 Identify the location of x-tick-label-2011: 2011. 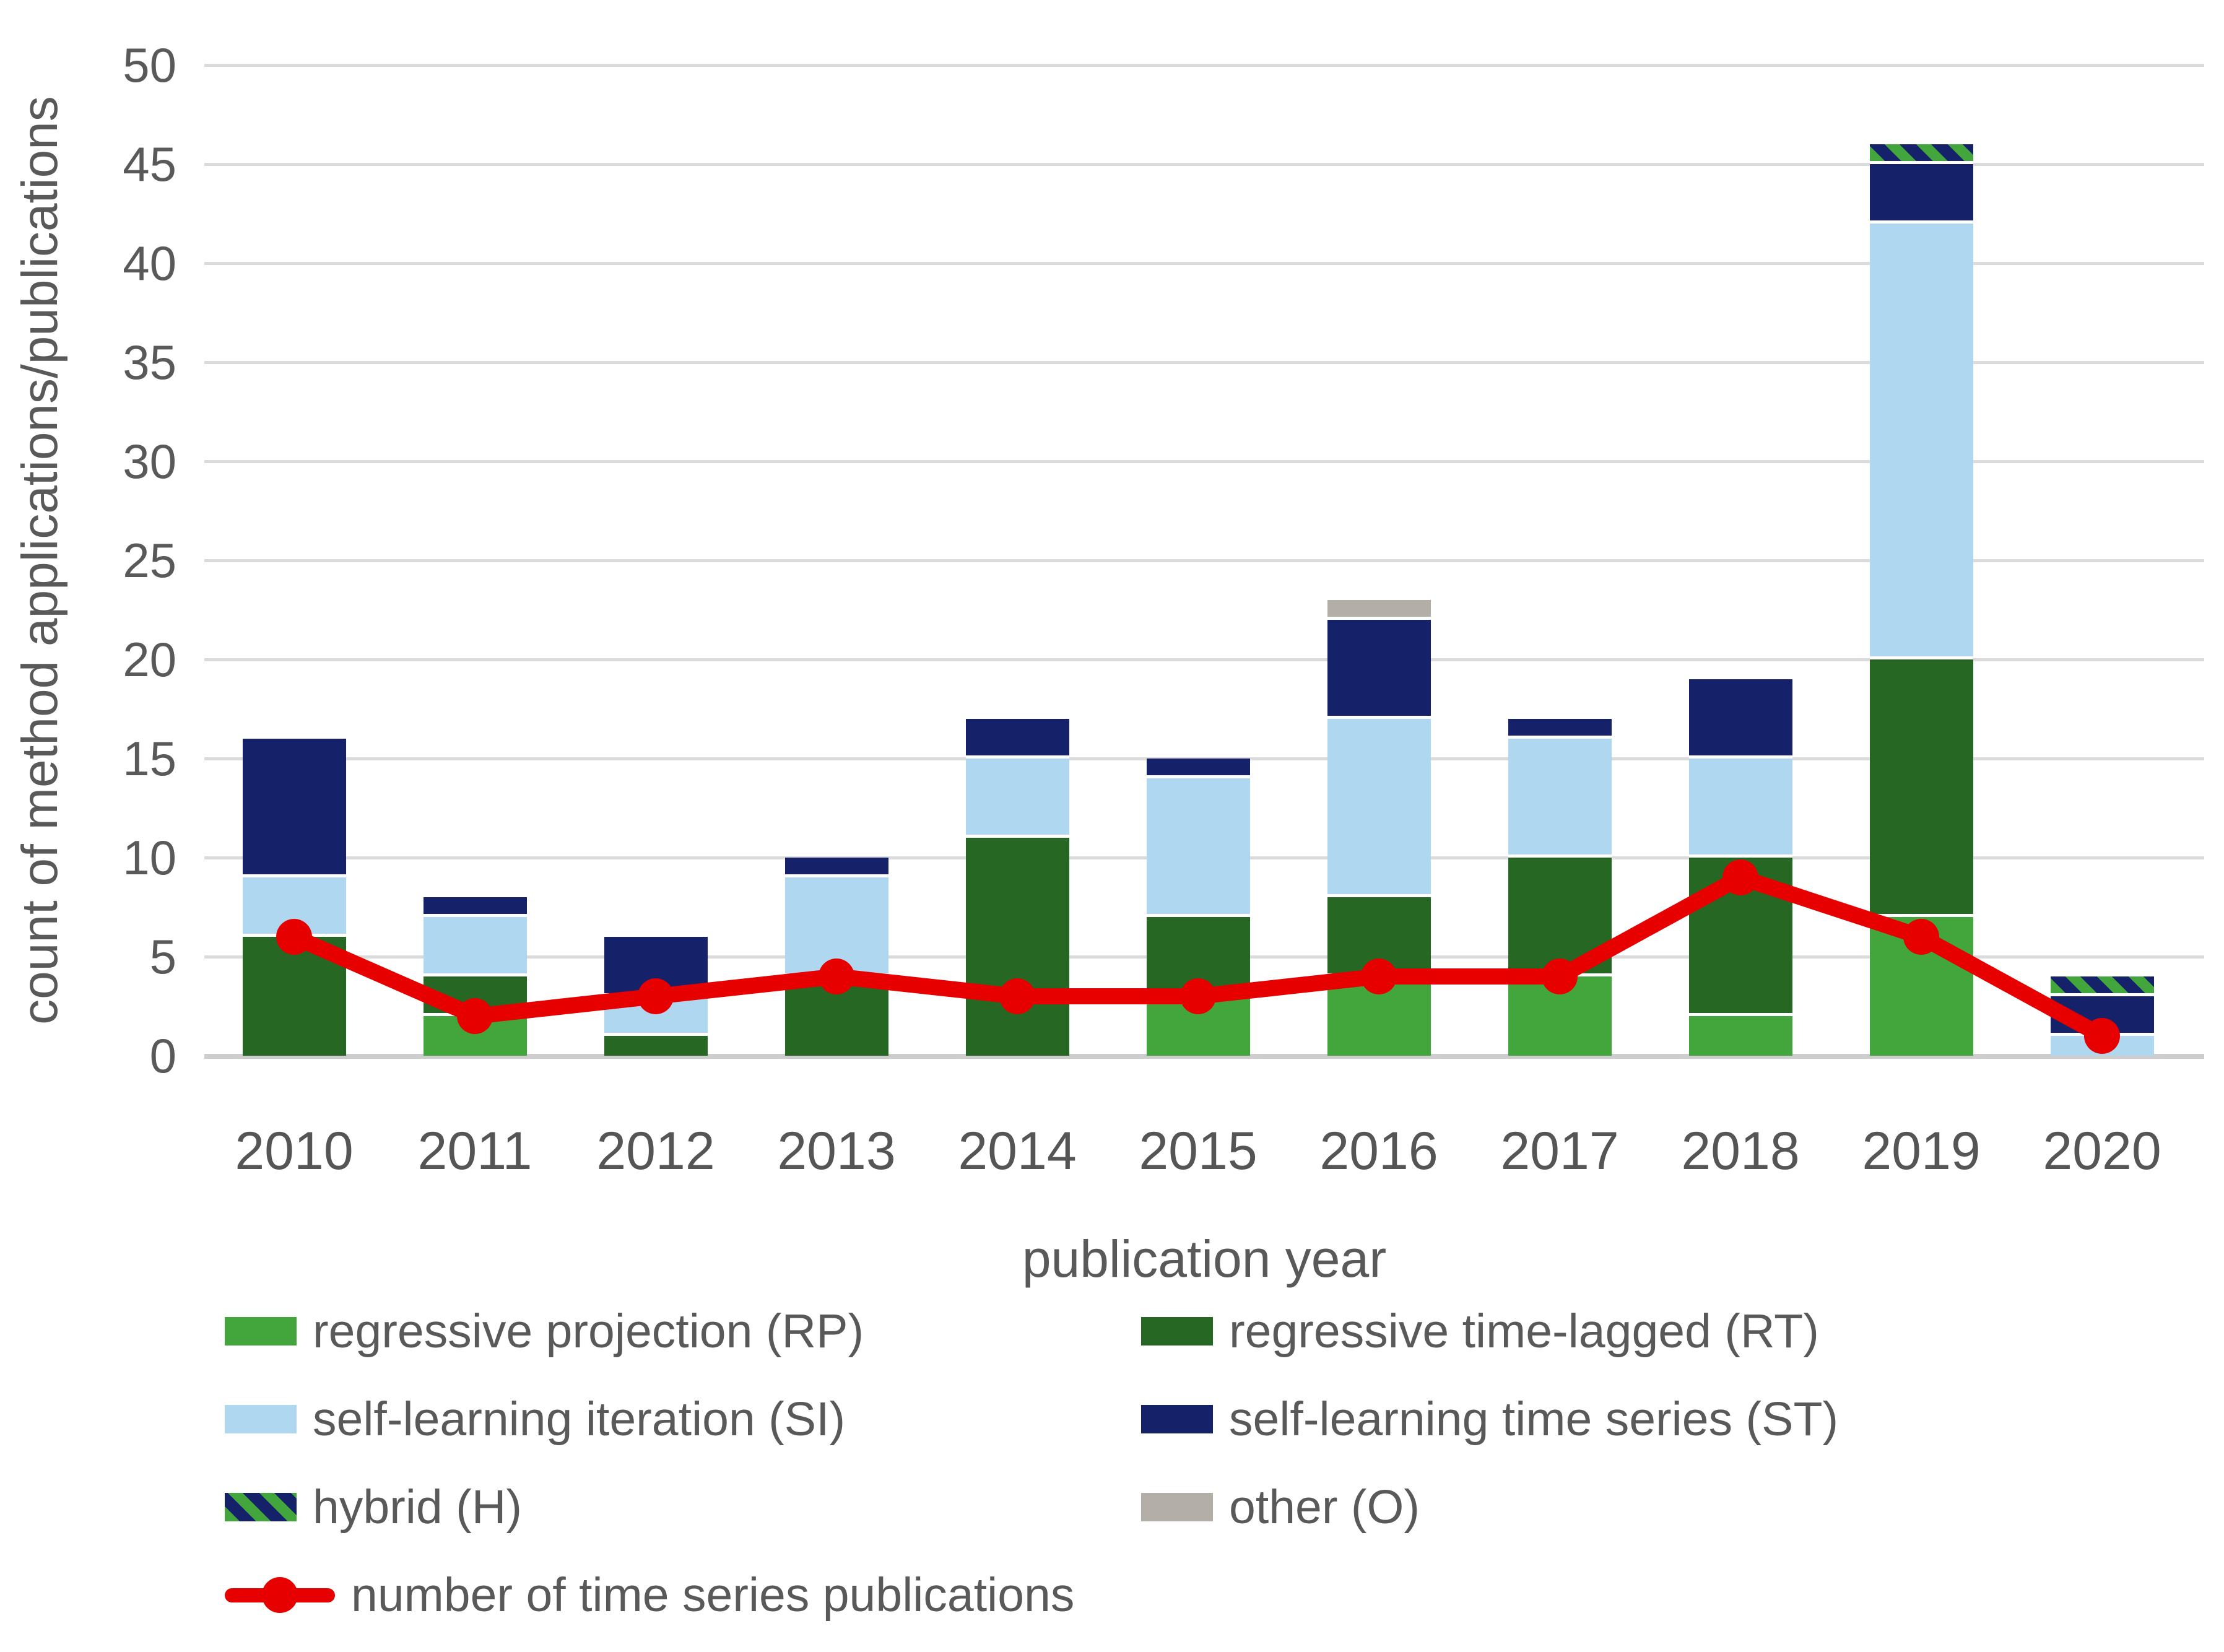
(474, 1151).